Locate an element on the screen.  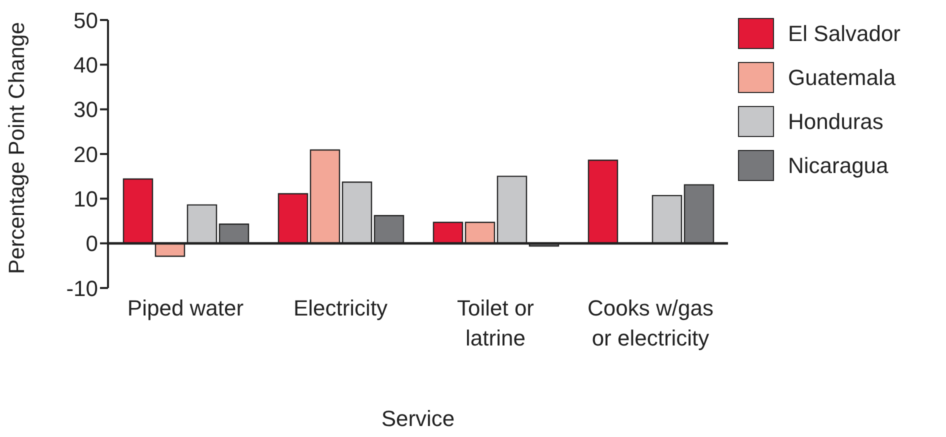
legend-label: Nicaragua is located at coordinates (838, 165).